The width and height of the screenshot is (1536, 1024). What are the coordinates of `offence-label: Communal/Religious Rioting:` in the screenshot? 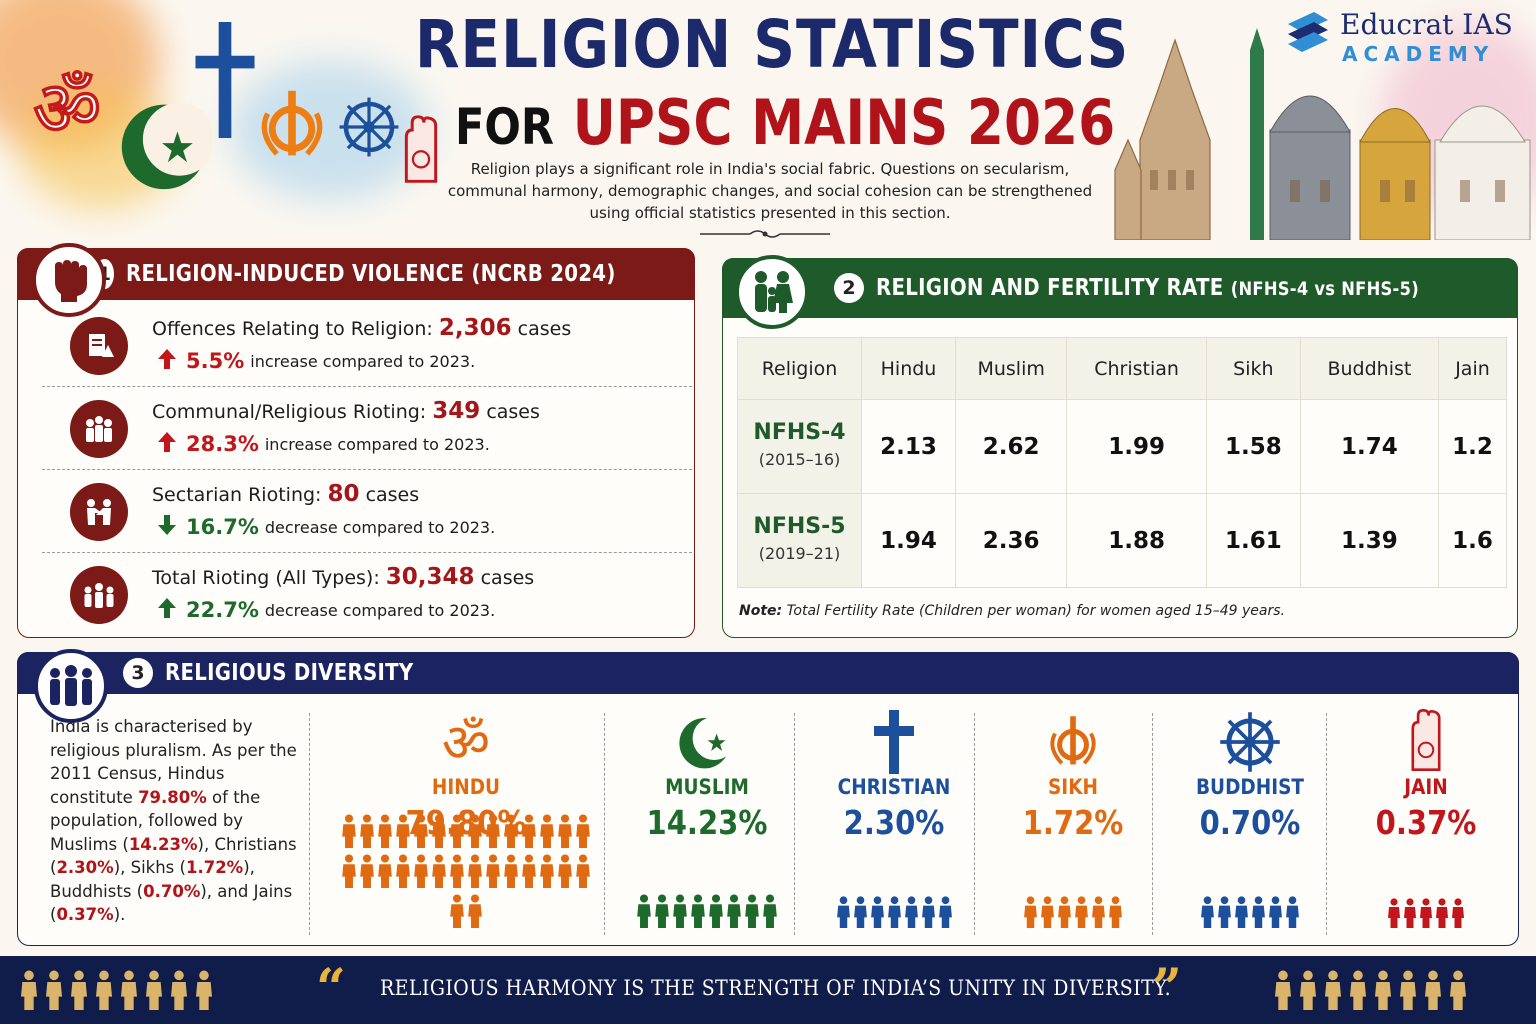 It's located at (289, 412).